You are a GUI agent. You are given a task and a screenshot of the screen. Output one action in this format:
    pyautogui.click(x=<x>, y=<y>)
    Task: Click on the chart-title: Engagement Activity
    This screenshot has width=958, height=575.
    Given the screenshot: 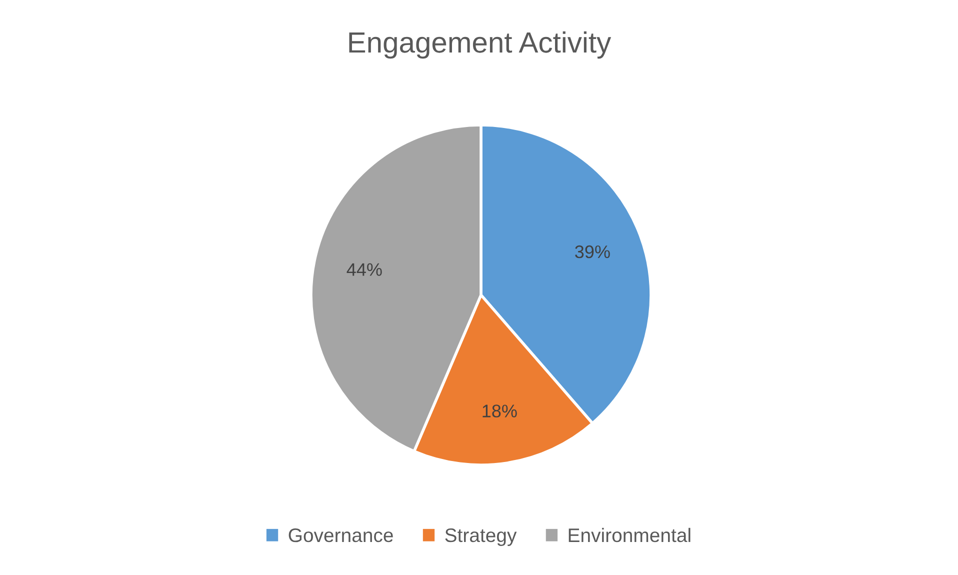 What is the action you would take?
    pyautogui.click(x=480, y=45)
    